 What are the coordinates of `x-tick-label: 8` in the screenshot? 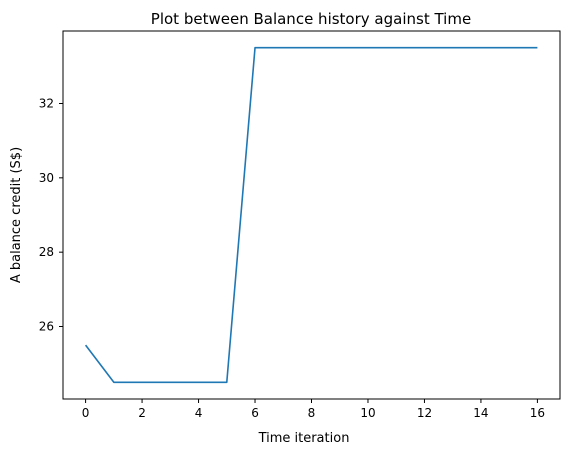 It's located at (312, 413).